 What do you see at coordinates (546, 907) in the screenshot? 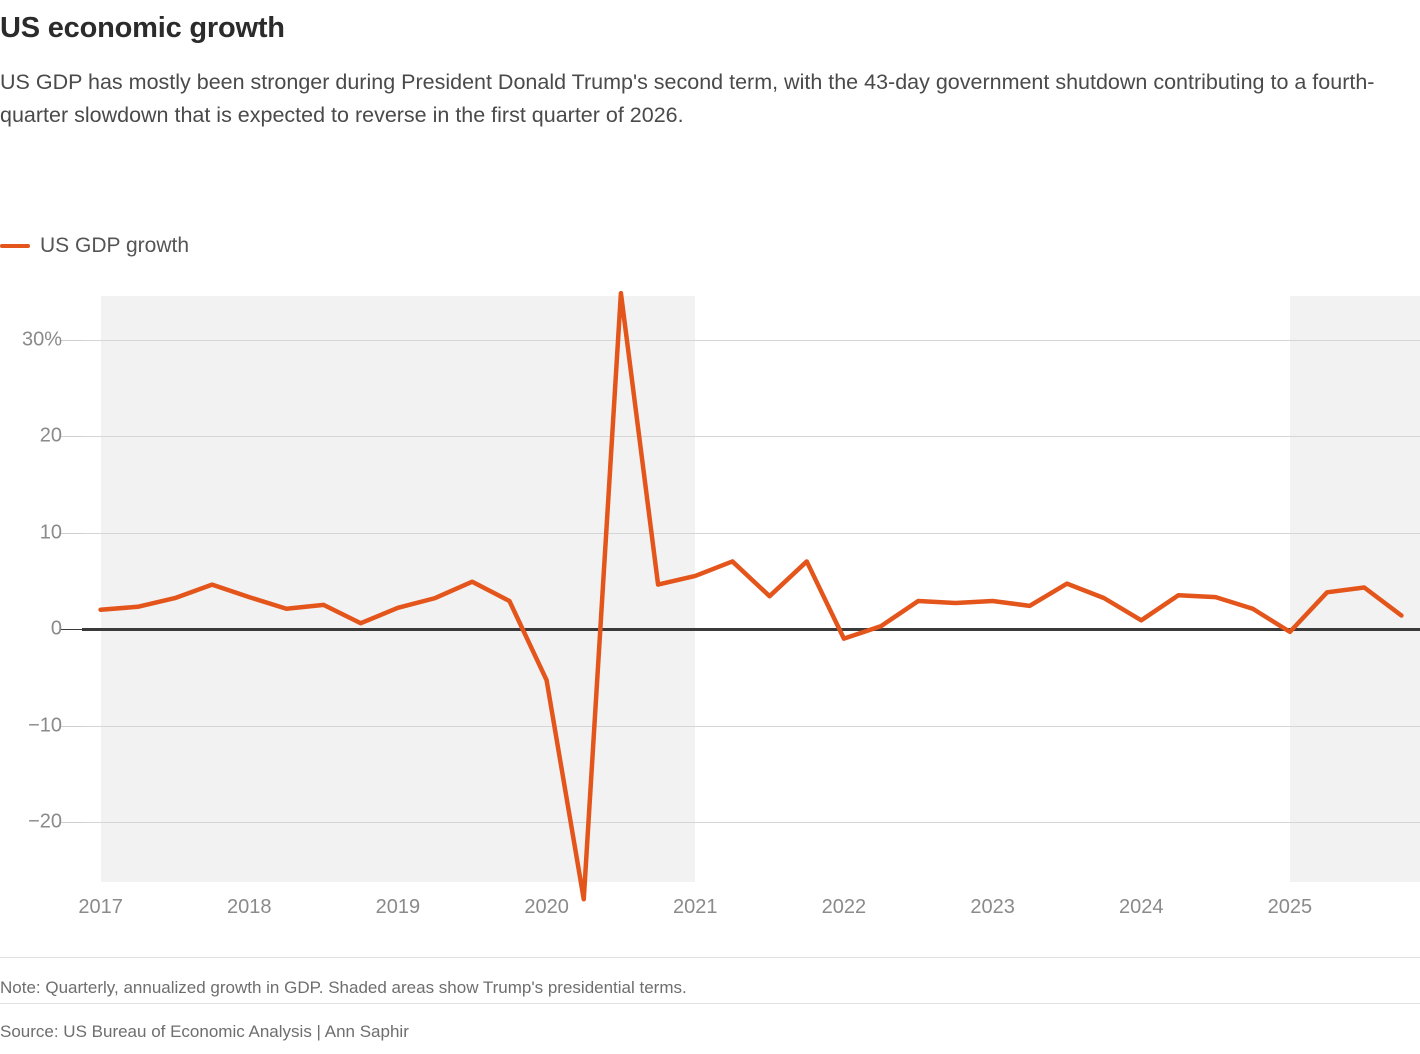
I see `x-axis-tick-label: 2020` at bounding box center [546, 907].